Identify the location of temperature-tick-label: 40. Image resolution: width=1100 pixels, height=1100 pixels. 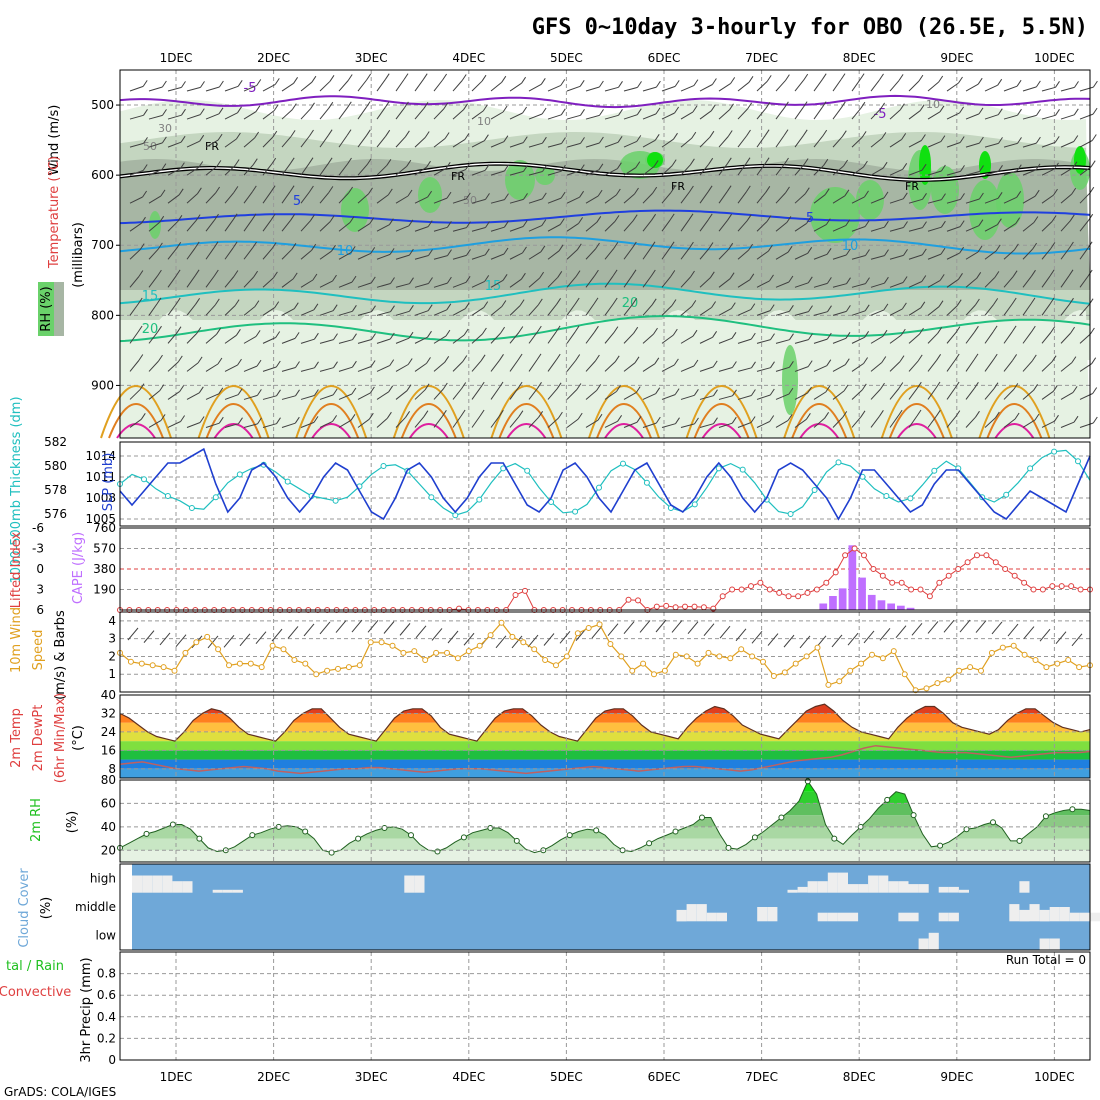
(108, 695).